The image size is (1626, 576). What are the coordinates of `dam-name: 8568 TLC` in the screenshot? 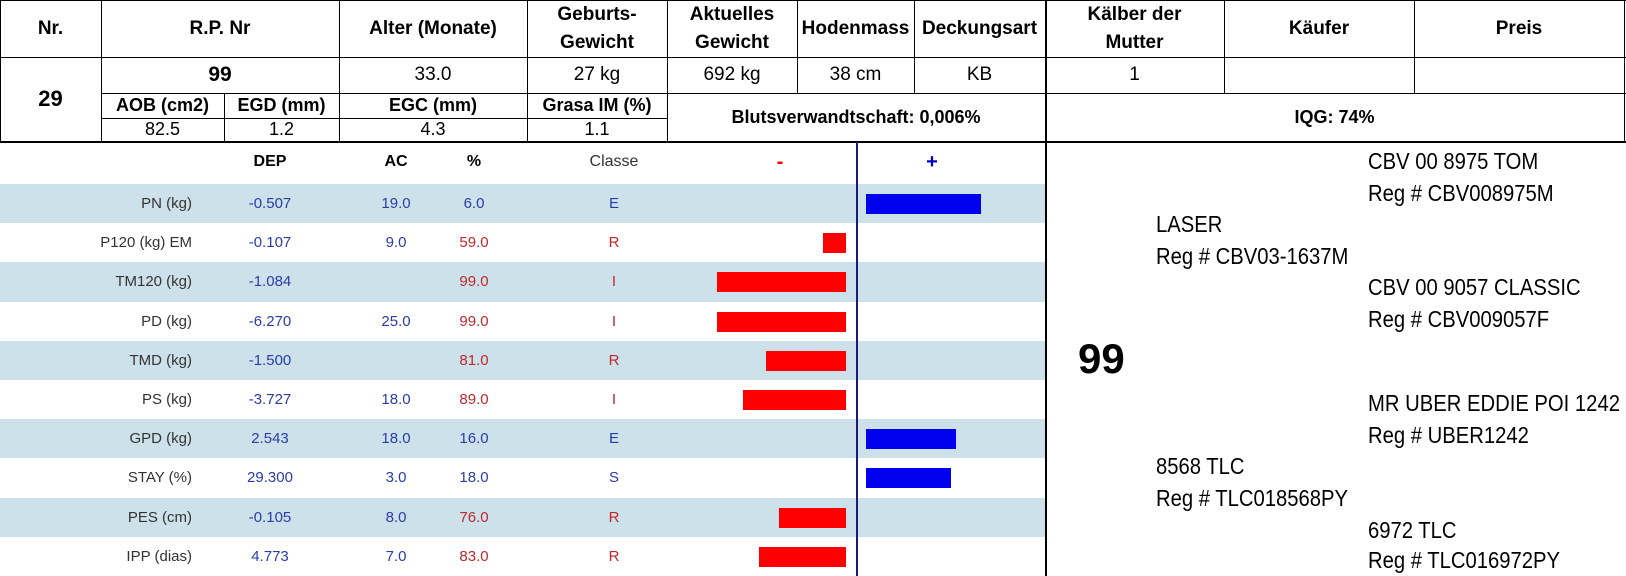 It's located at (1200, 466).